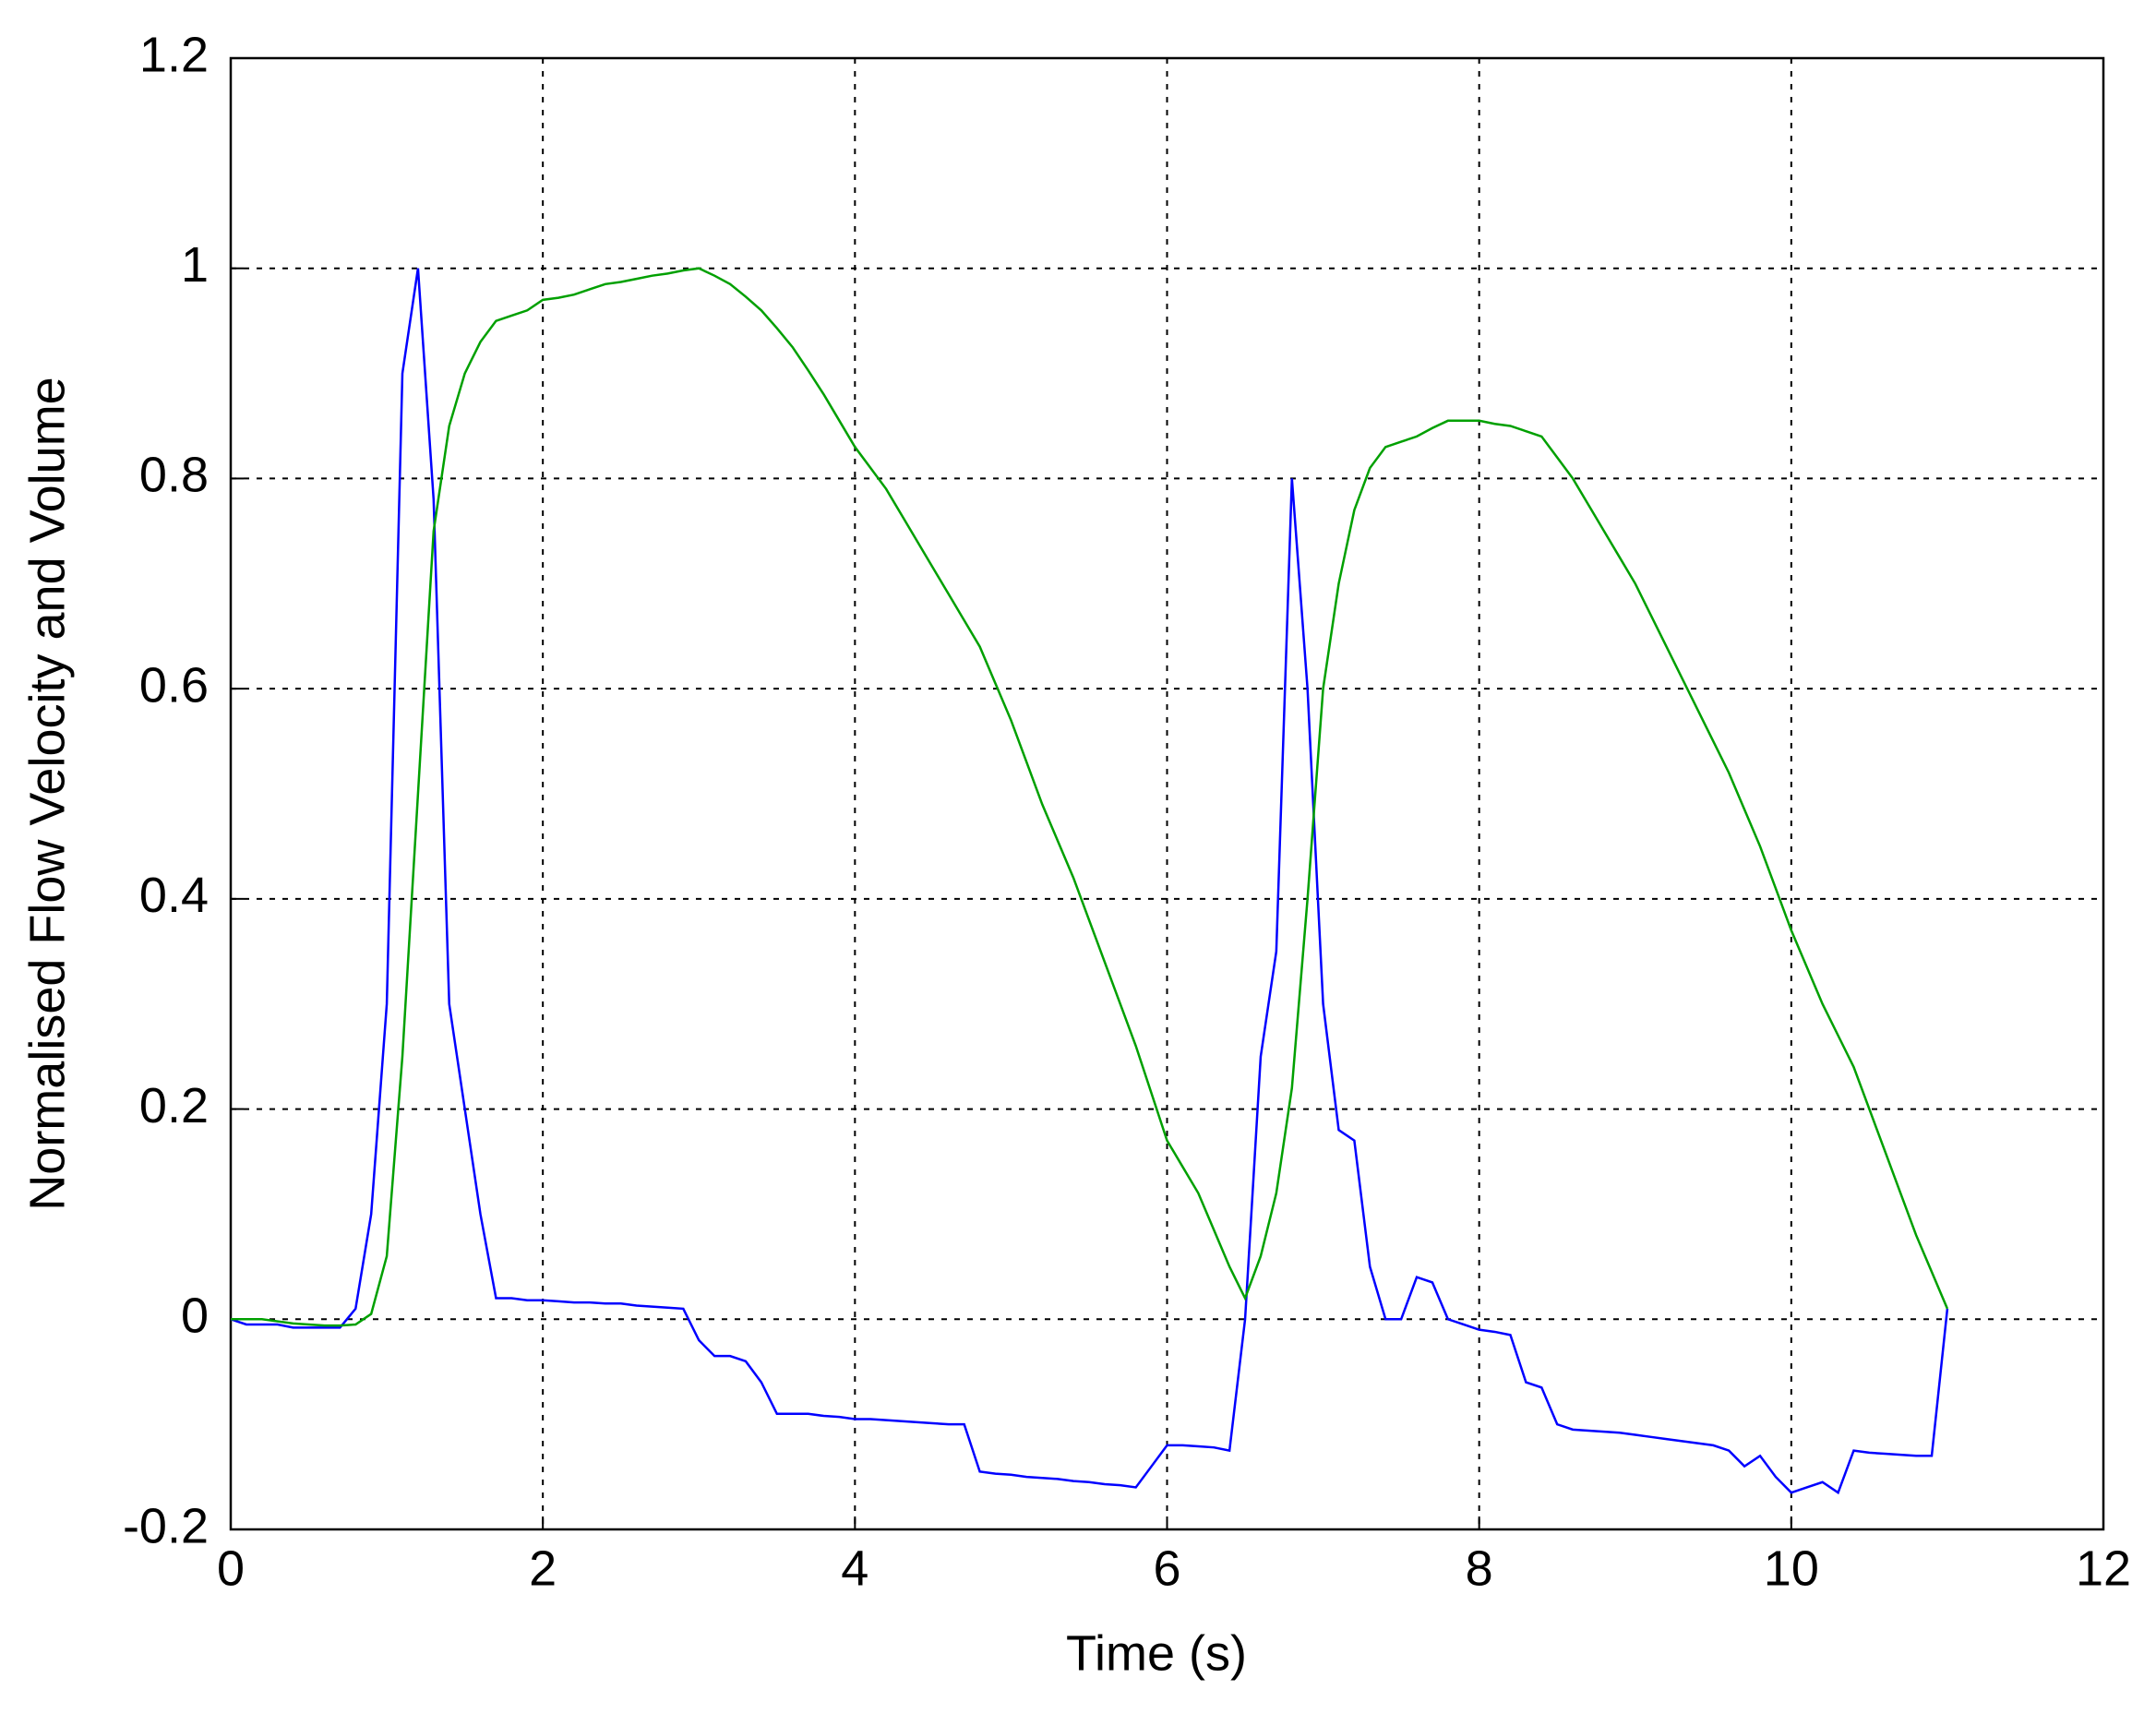 This screenshot has height=1714, width=2156. Describe the element at coordinates (174, 1105) in the screenshot. I see `y-tick-label: 0.2` at that location.